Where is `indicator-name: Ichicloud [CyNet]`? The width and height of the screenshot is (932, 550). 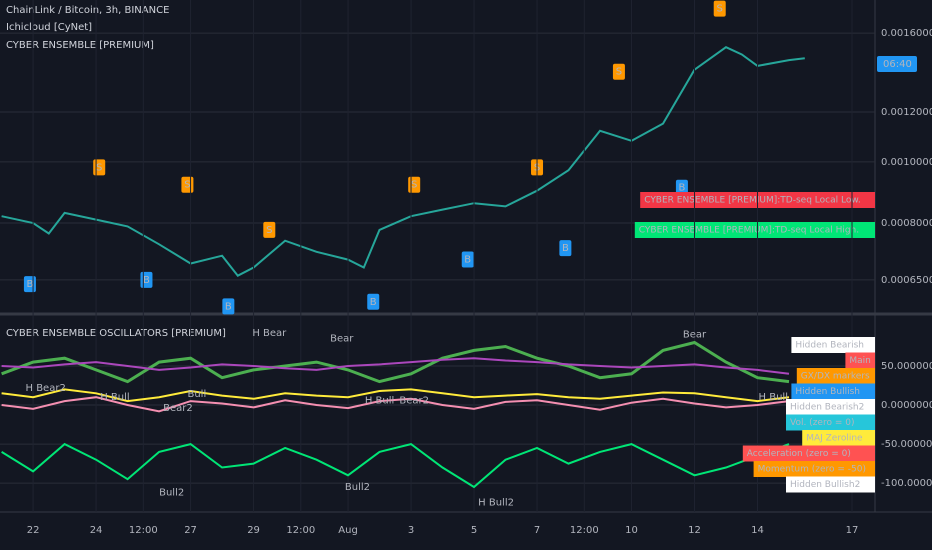
indicator-name: Ichicloud [CyNet] is located at coordinates (49, 27).